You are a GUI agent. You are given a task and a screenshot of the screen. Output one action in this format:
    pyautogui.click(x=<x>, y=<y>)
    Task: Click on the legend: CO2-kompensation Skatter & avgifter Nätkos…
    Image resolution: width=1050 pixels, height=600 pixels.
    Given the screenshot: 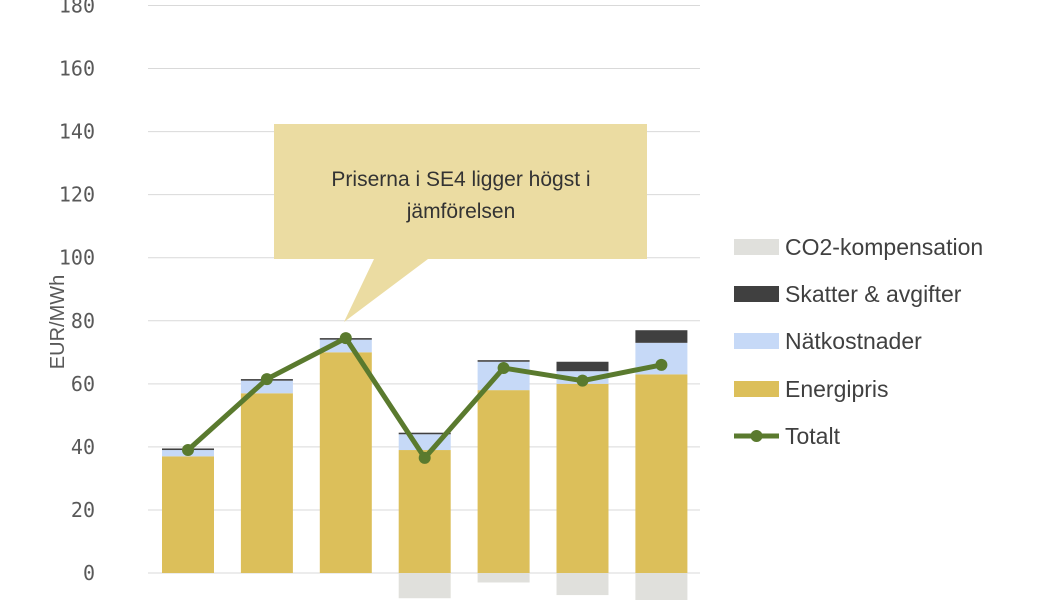 What is the action you would take?
    pyautogui.click(x=858, y=341)
    